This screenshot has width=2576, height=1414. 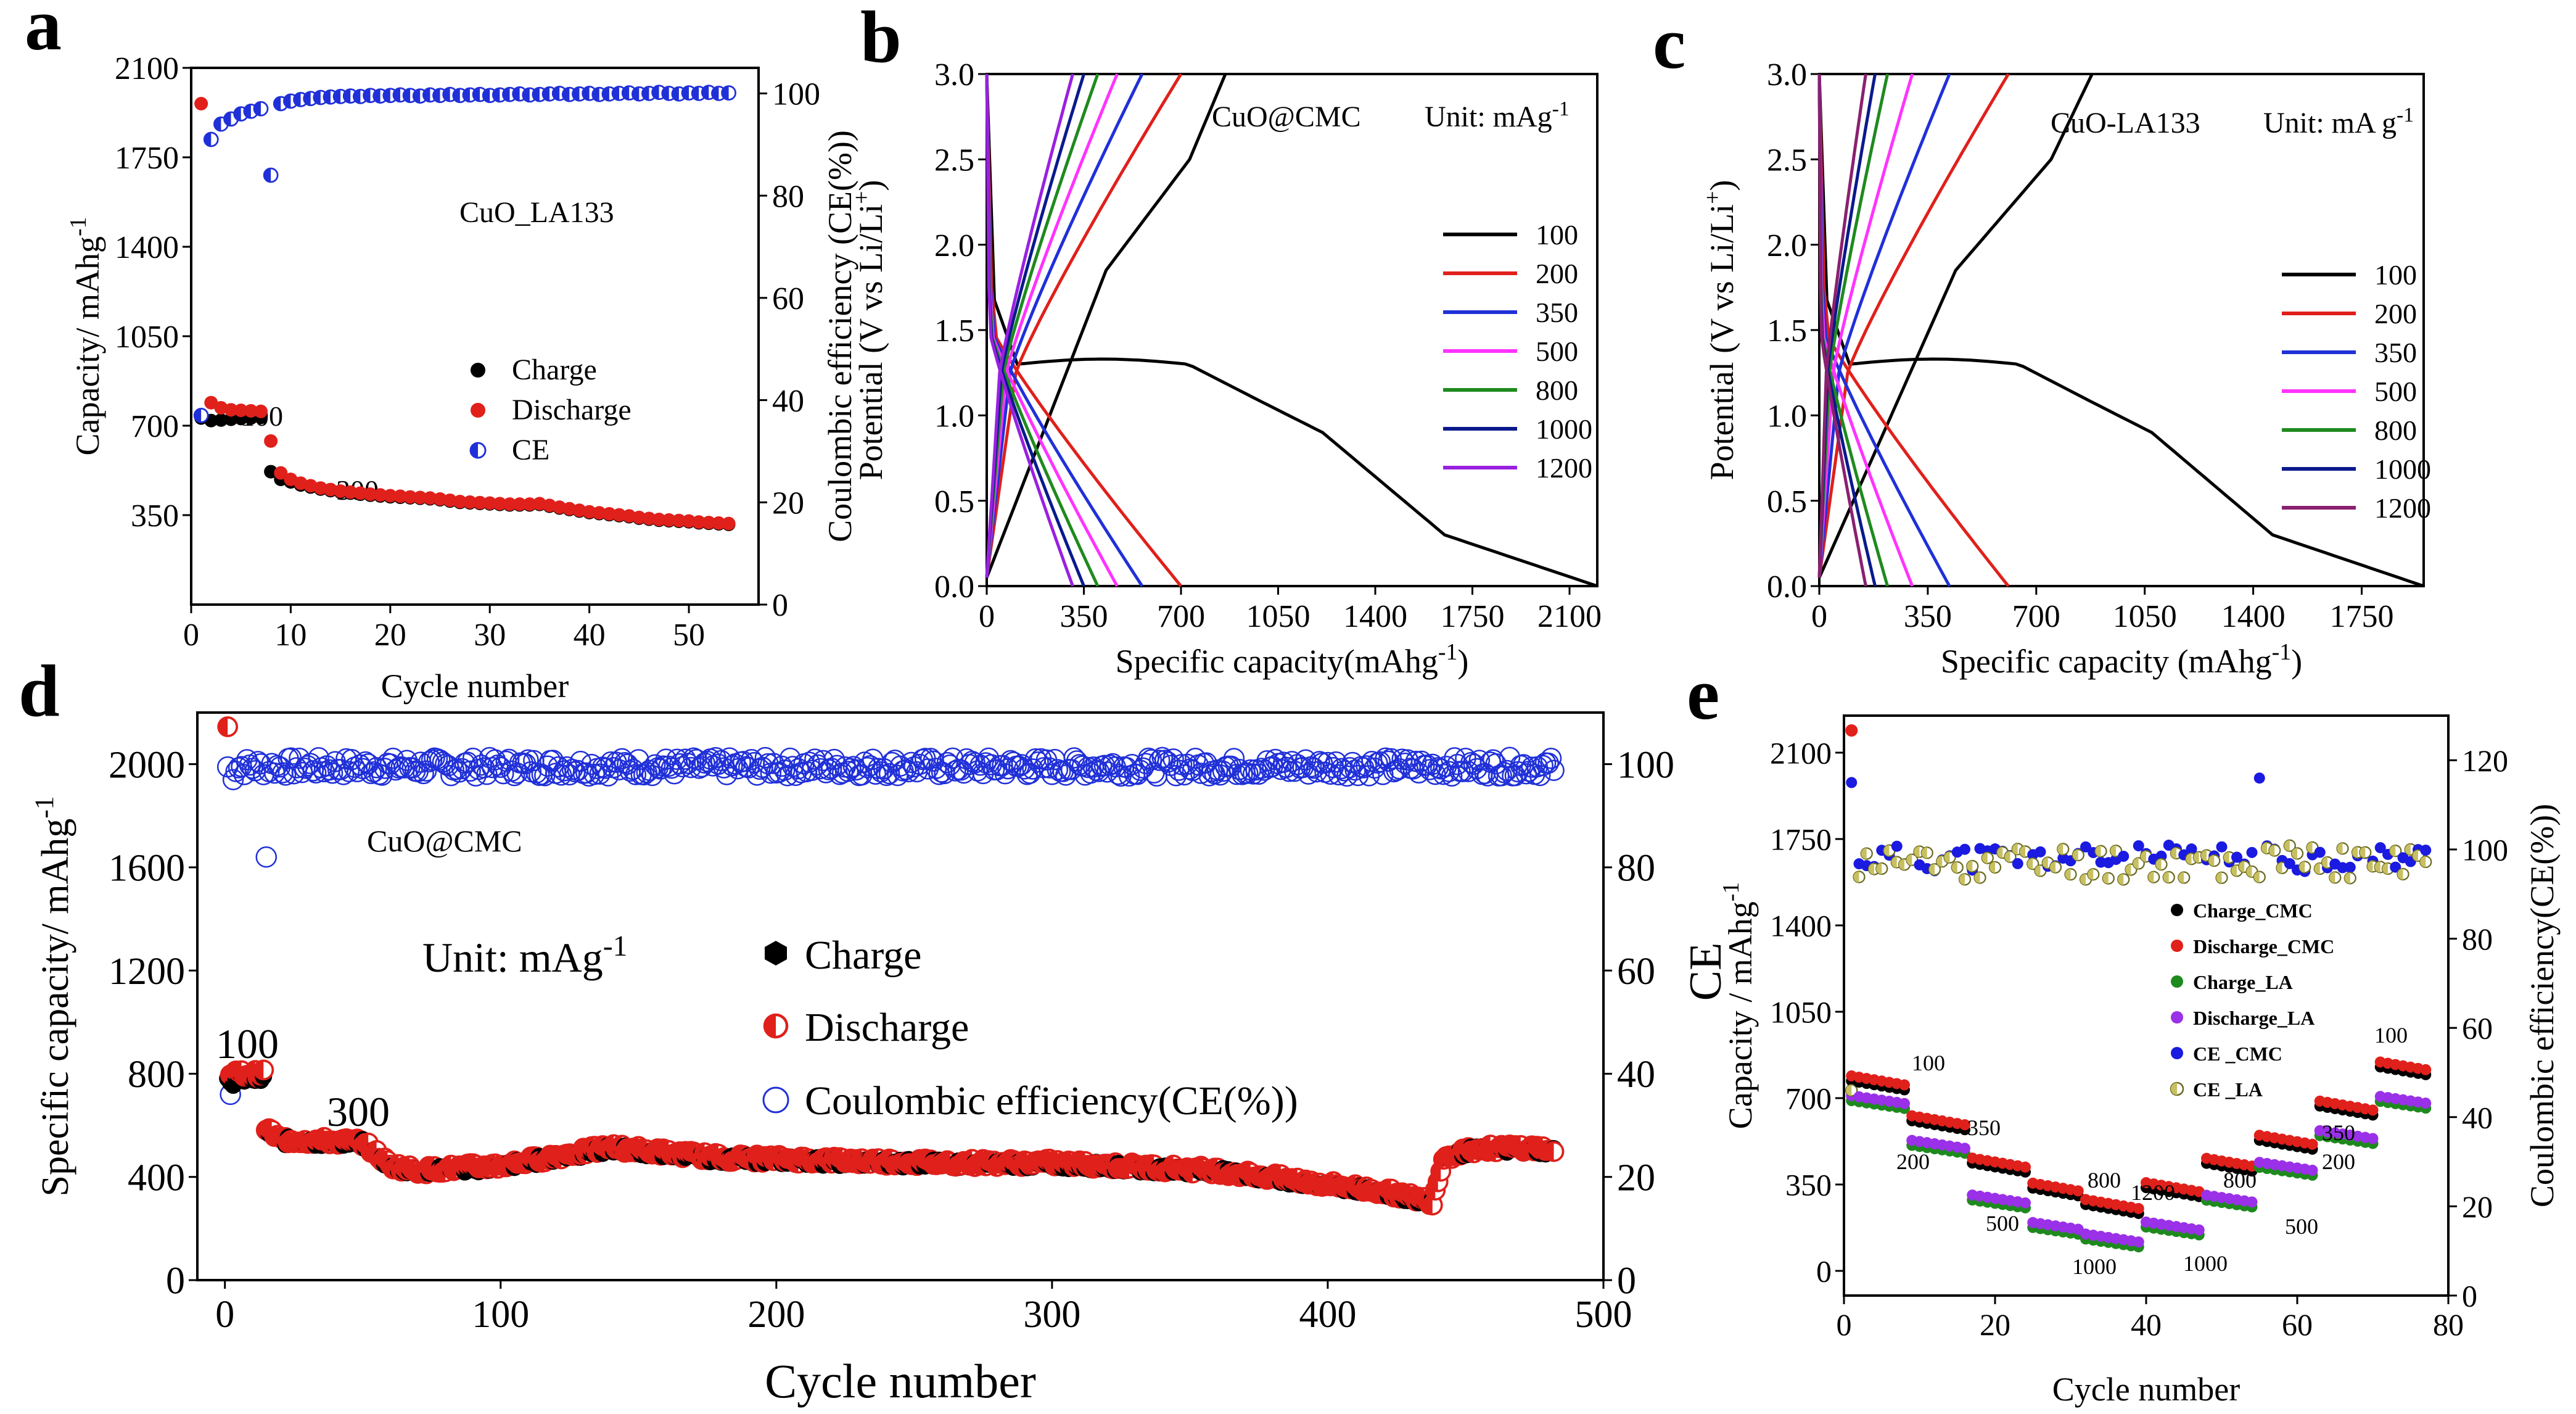 I want to click on a-xtick-label: 30, so click(x=490, y=635).